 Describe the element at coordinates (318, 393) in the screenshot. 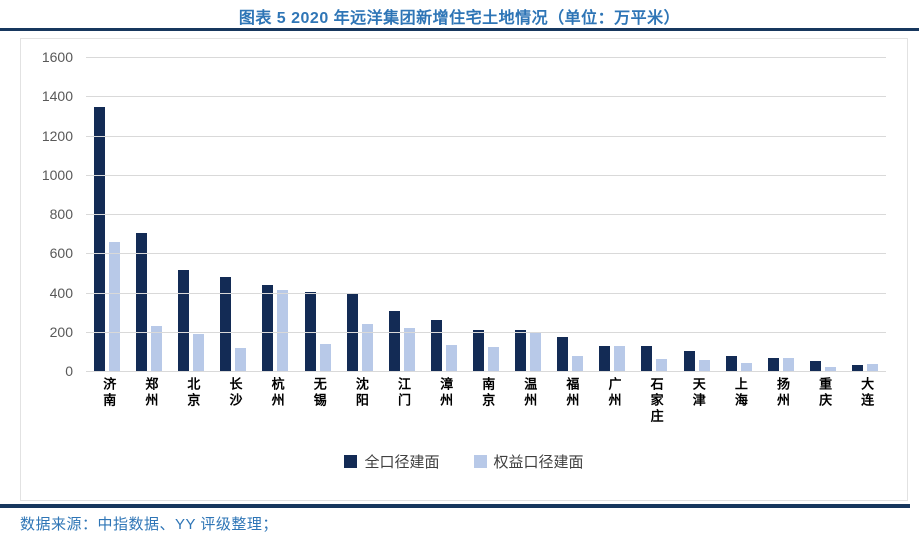

I see `x-tick-label-text: 无锡` at that location.